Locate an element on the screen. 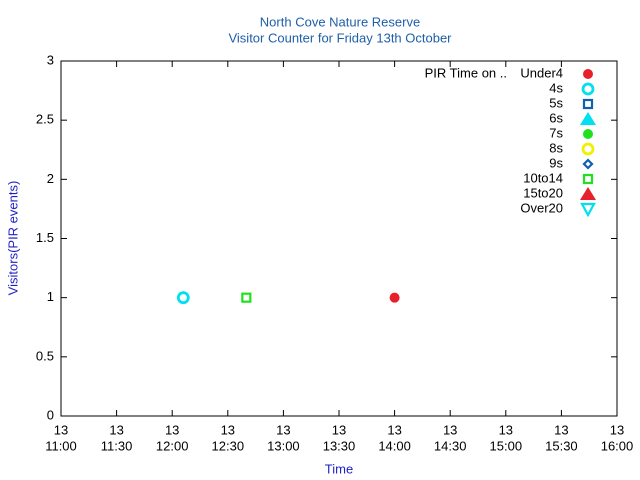 The width and height of the screenshot is (640, 480). x-tick-label: 13:30 is located at coordinates (339, 445).